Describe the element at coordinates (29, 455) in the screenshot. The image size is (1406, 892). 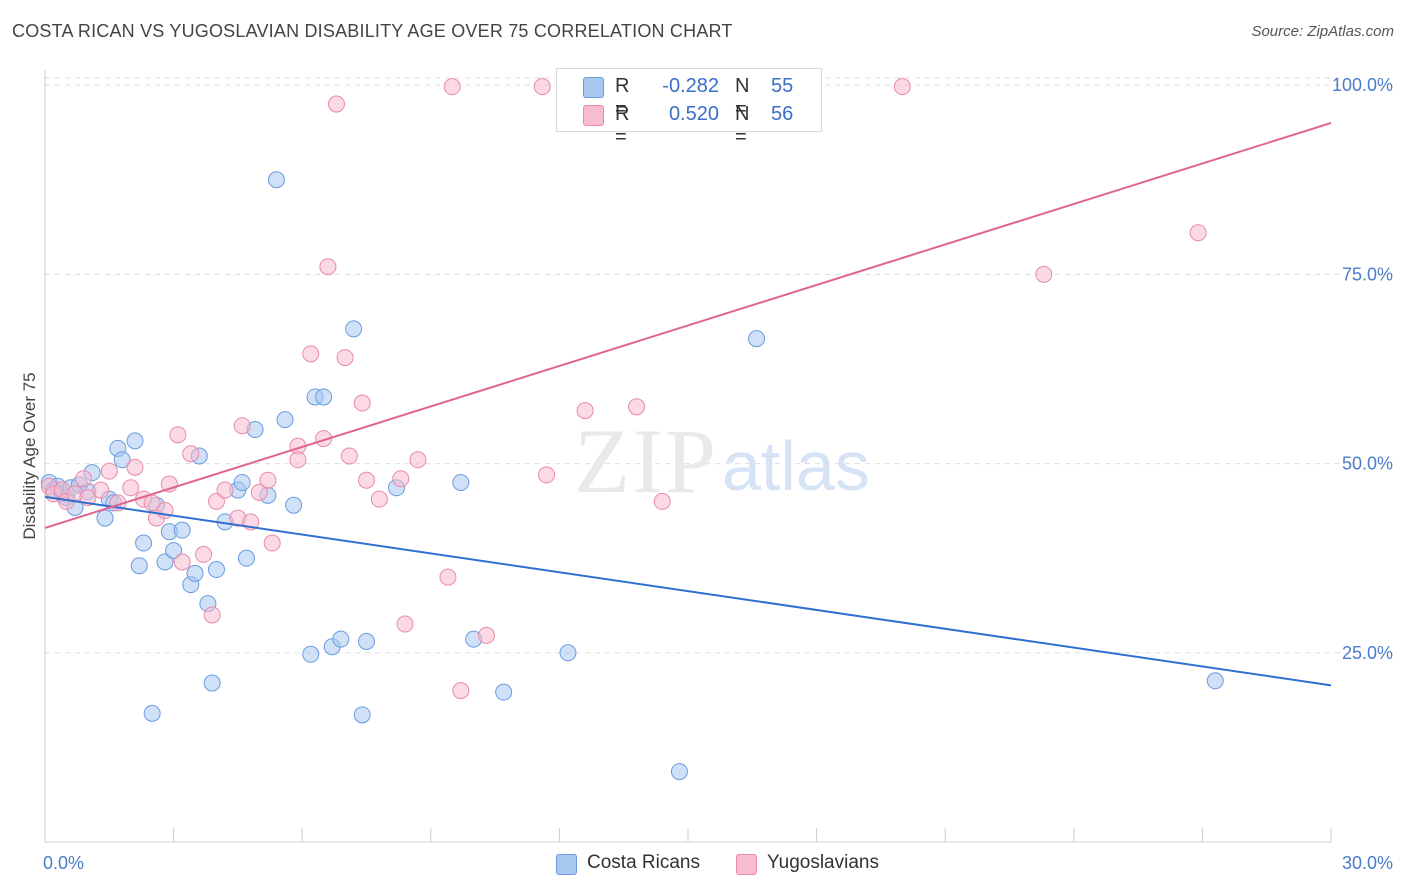
I see `y-axis-title: Disability Age Over 75` at that location.